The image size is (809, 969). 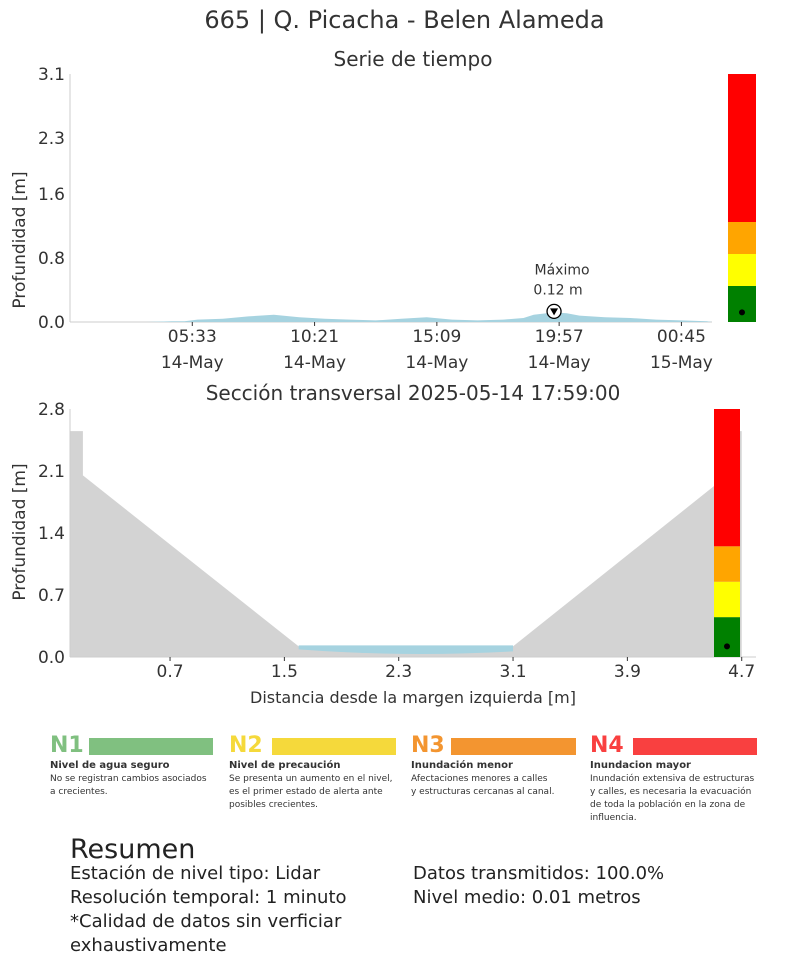 What do you see at coordinates (51, 410) in the screenshot?
I see `cs-y-tick-label: 2.8` at bounding box center [51, 410].